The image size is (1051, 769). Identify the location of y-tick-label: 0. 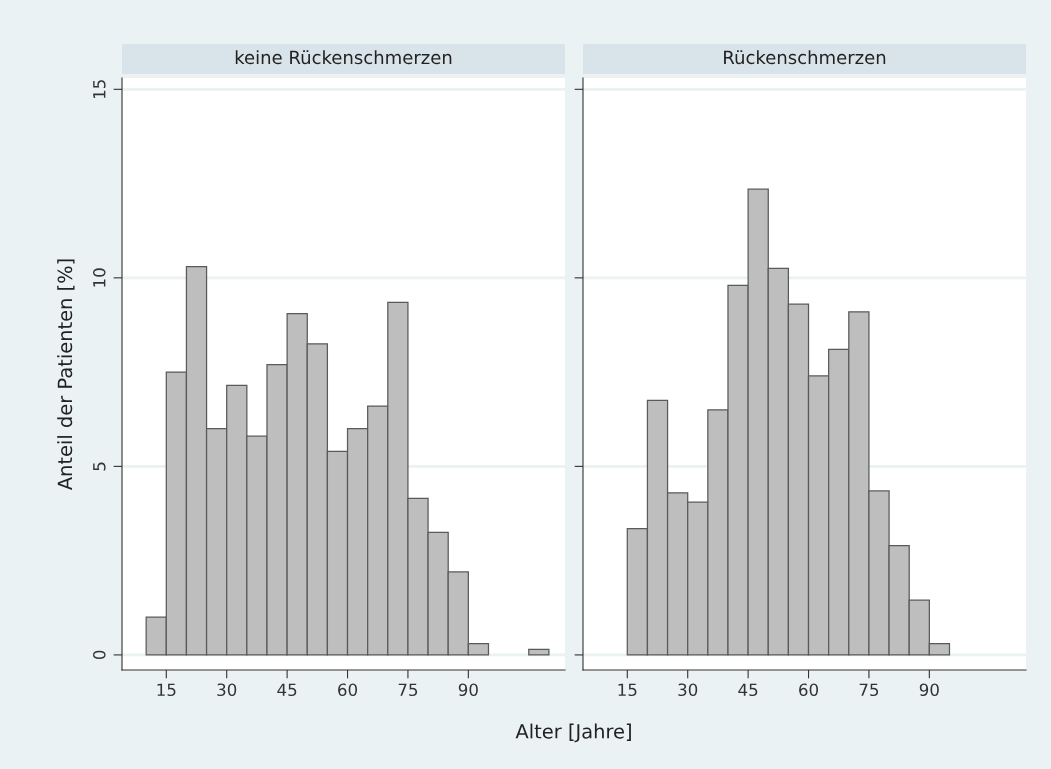
(99, 655).